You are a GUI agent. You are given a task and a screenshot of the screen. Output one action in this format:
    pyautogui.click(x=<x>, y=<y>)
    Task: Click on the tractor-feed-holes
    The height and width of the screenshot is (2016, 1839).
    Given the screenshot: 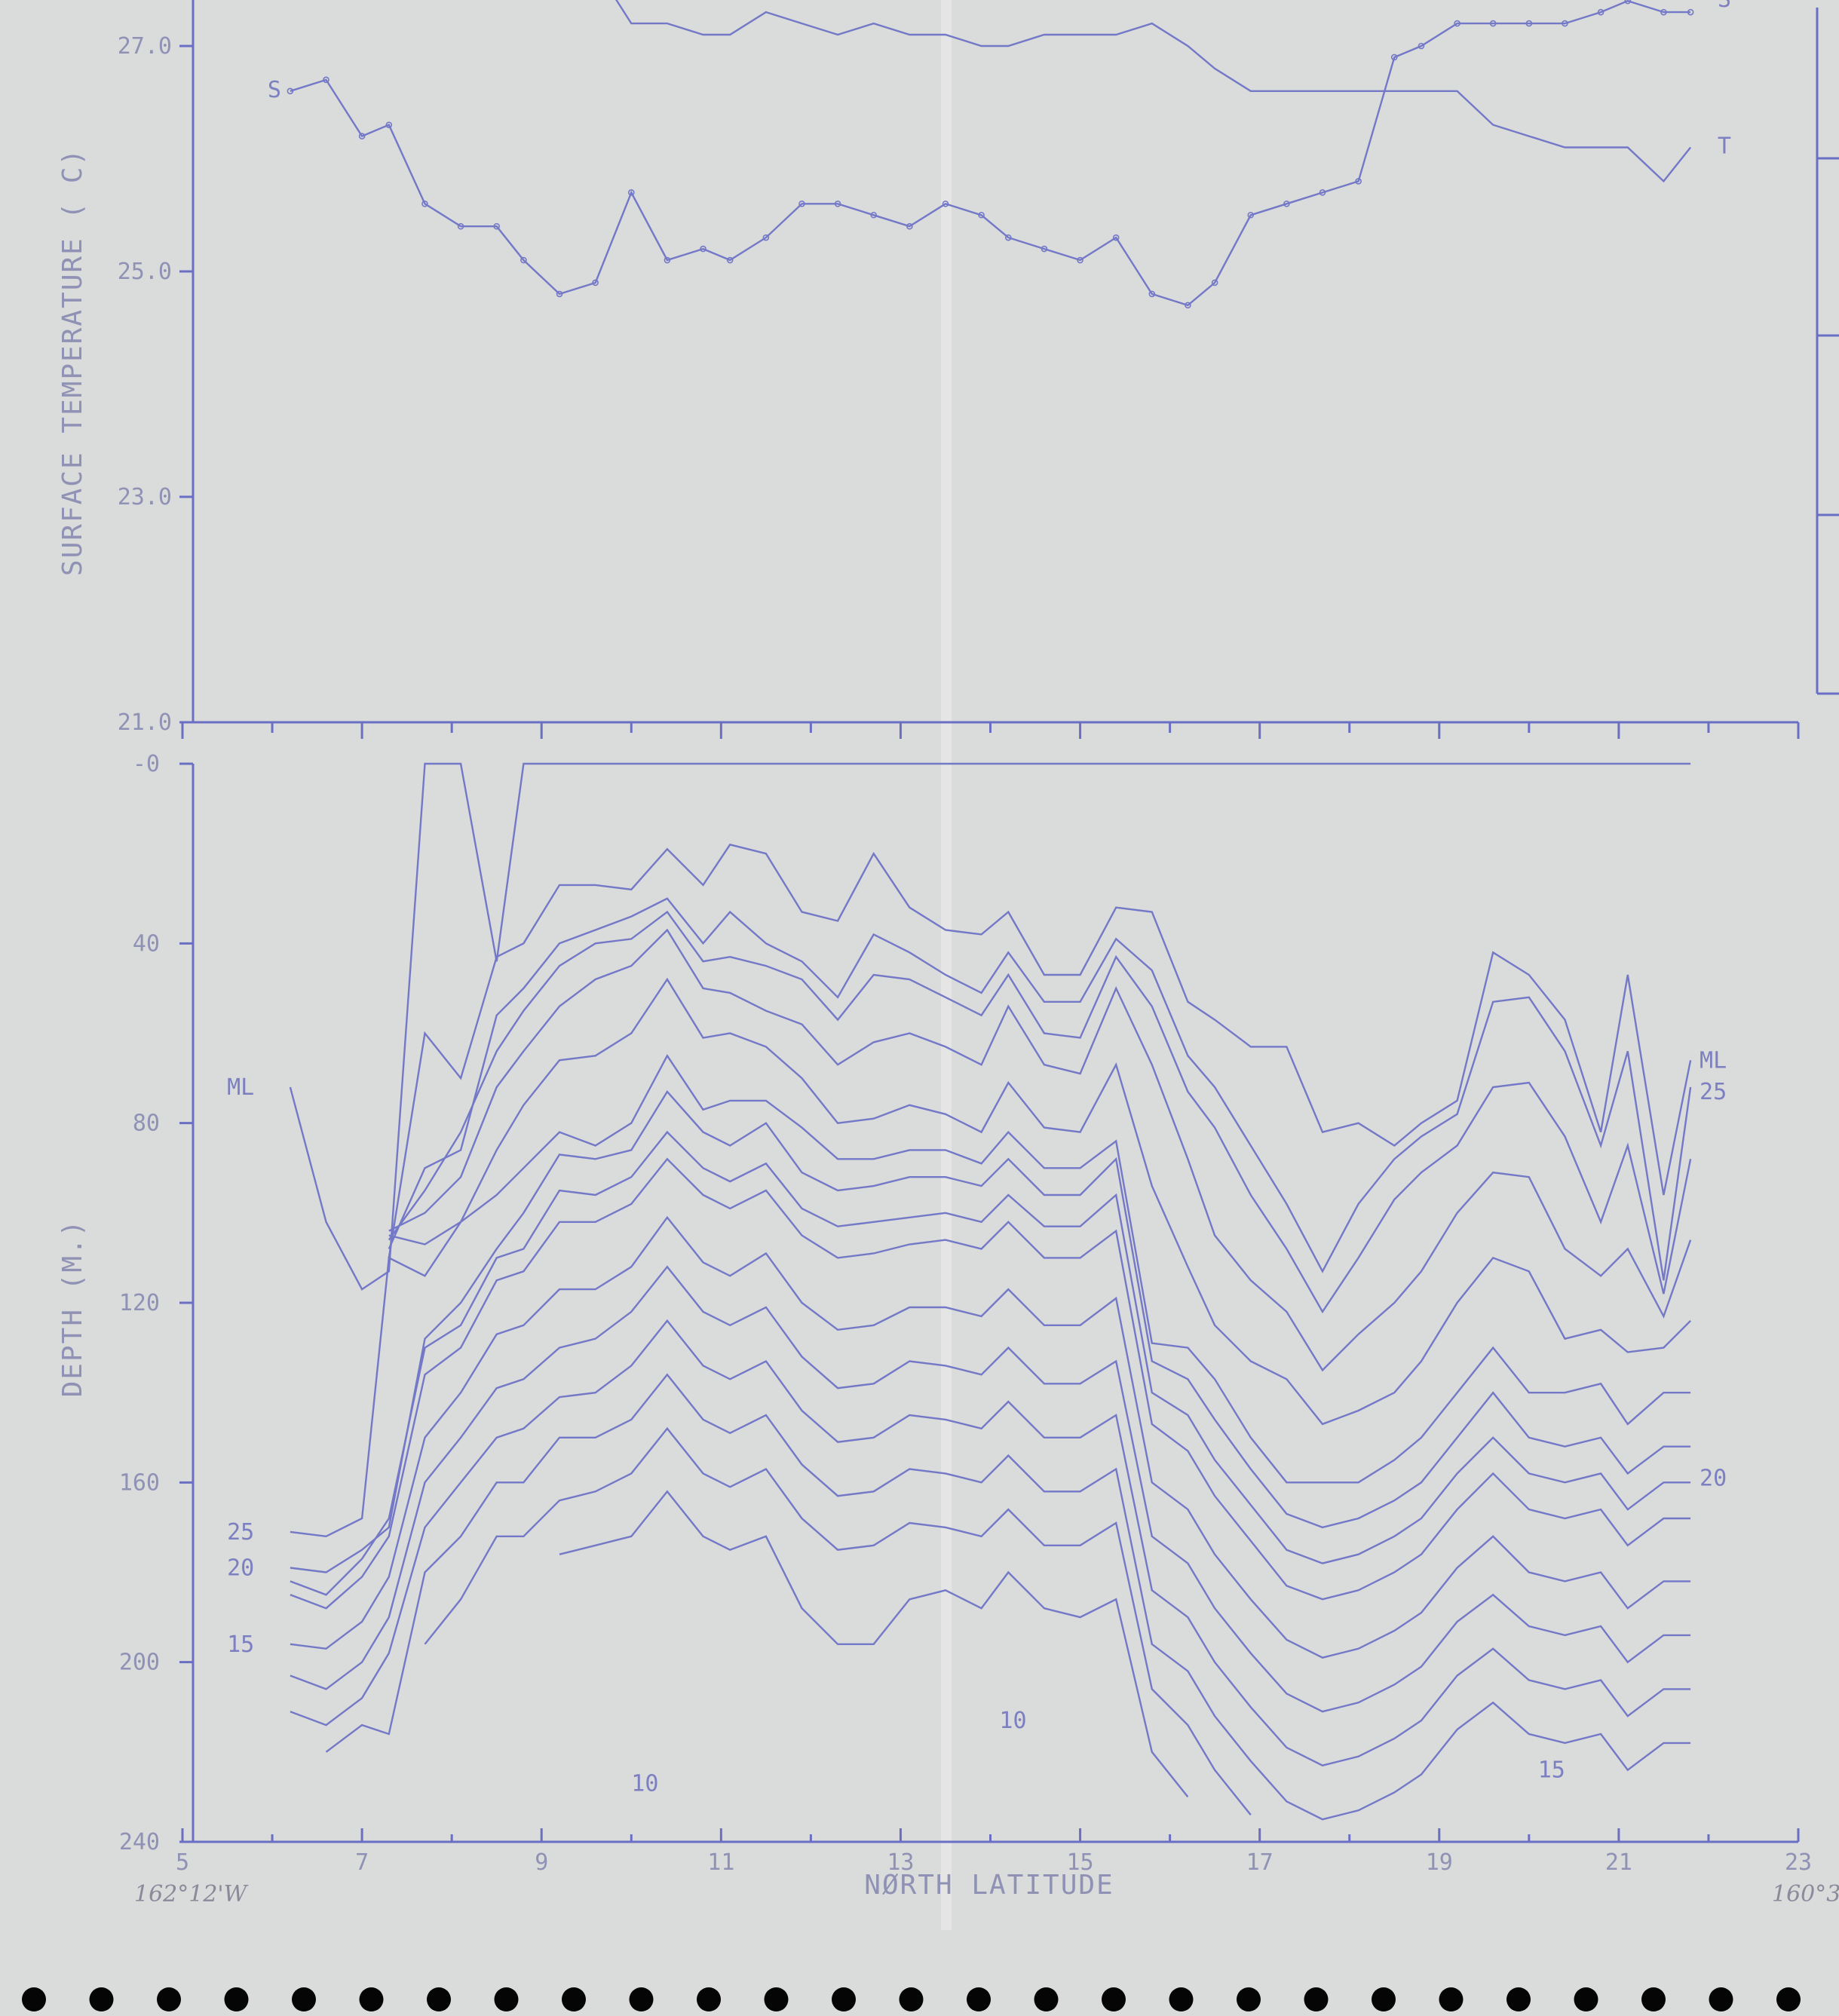 What is the action you would take?
    pyautogui.click(x=912, y=1999)
    